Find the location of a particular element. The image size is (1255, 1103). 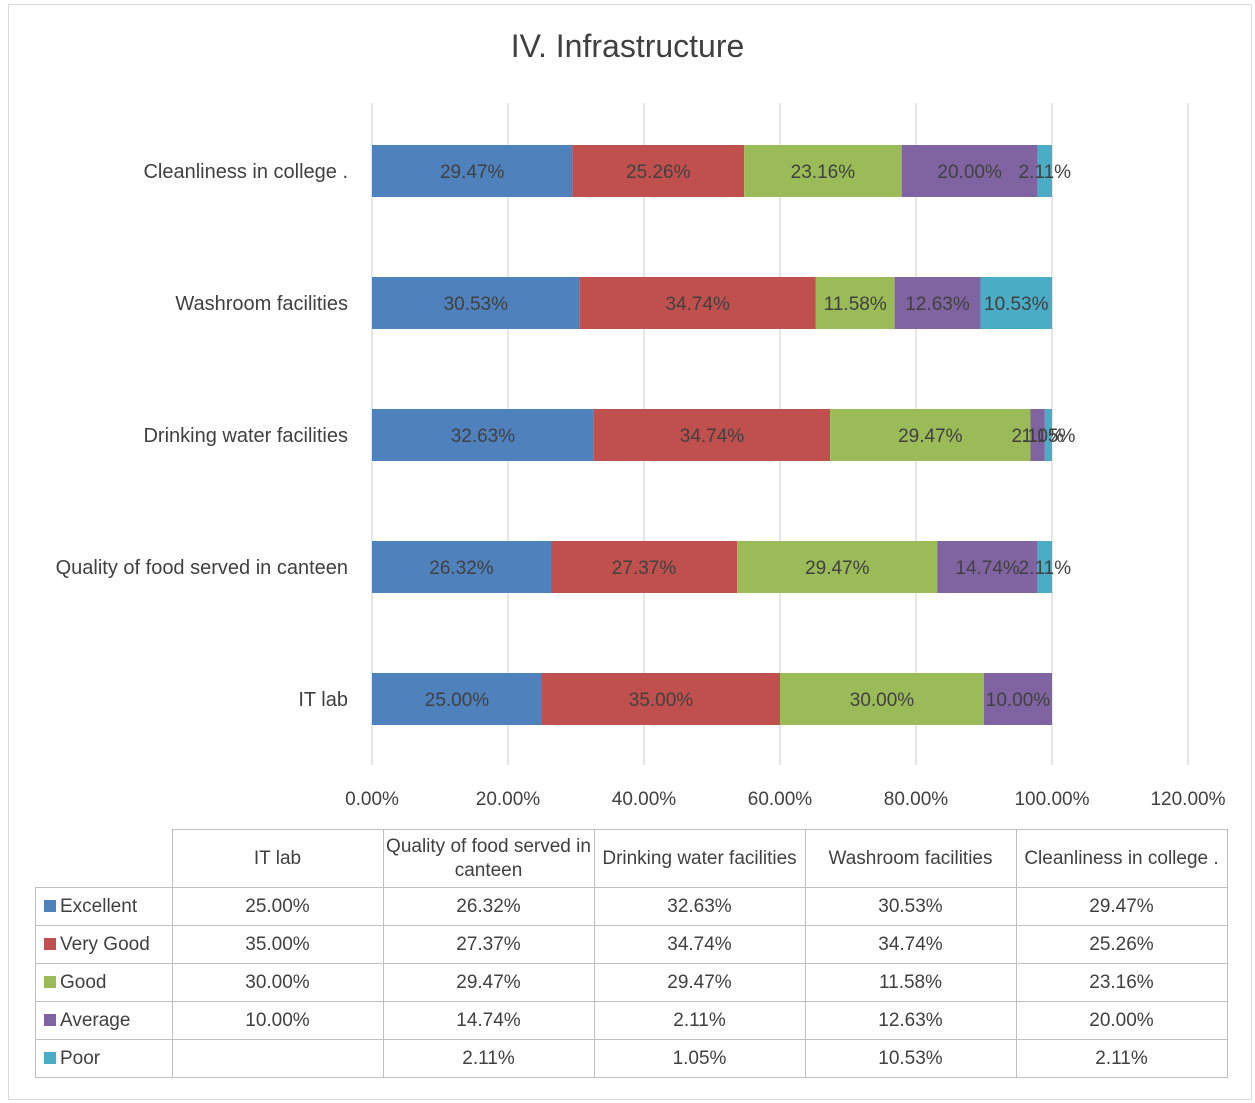

table-header: Drinking water facilities is located at coordinates (699, 858).